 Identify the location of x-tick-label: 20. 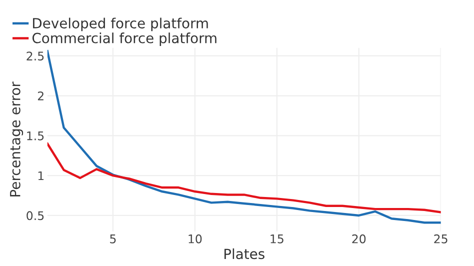
(359, 239).